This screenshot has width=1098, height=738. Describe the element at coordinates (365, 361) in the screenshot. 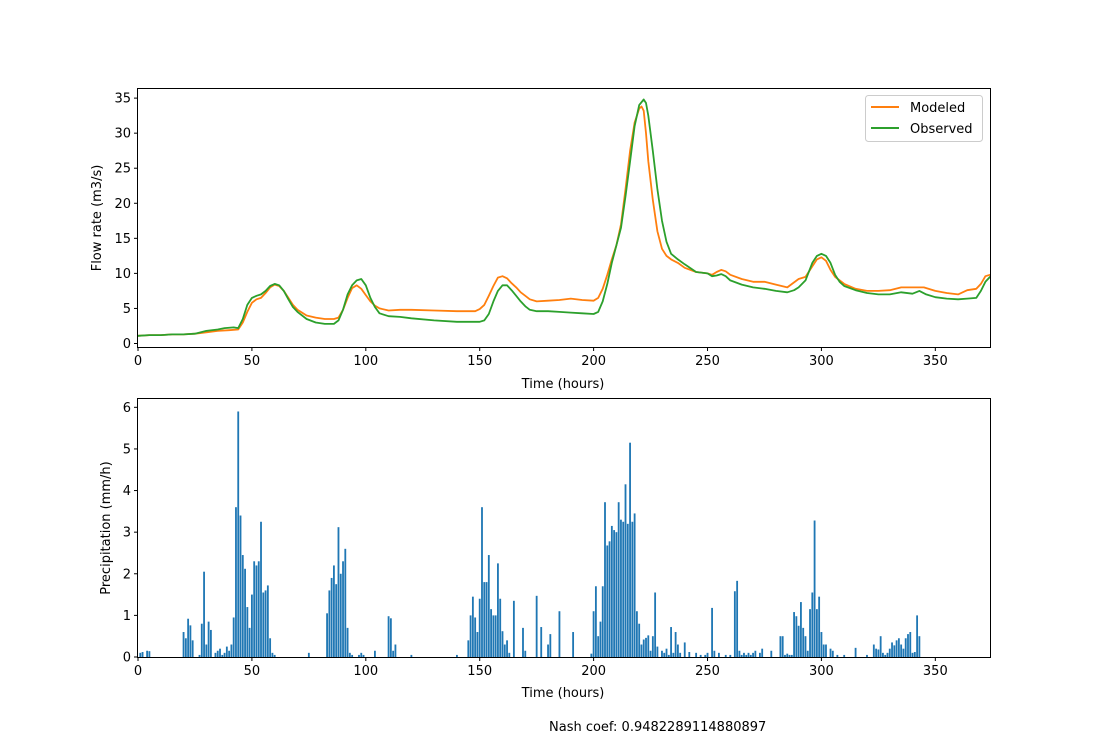

I see `flow-x-tick-label: 100` at that location.